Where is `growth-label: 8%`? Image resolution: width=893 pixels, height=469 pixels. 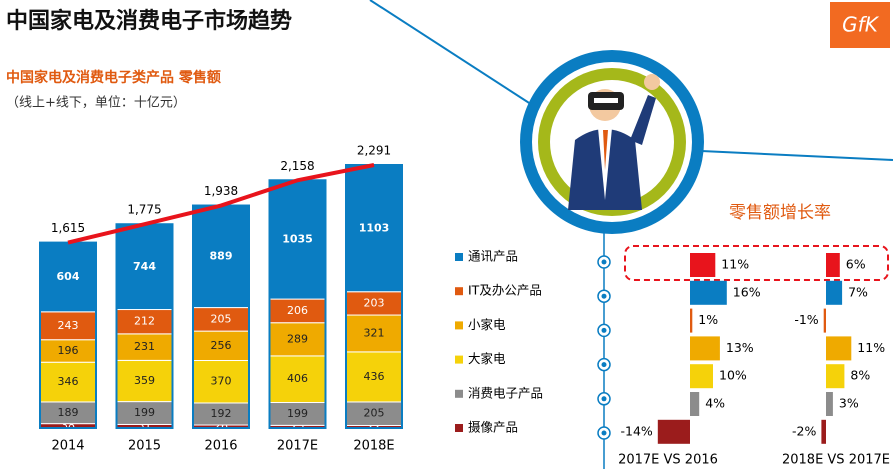
growth-label: 8% is located at coordinates (860, 375).